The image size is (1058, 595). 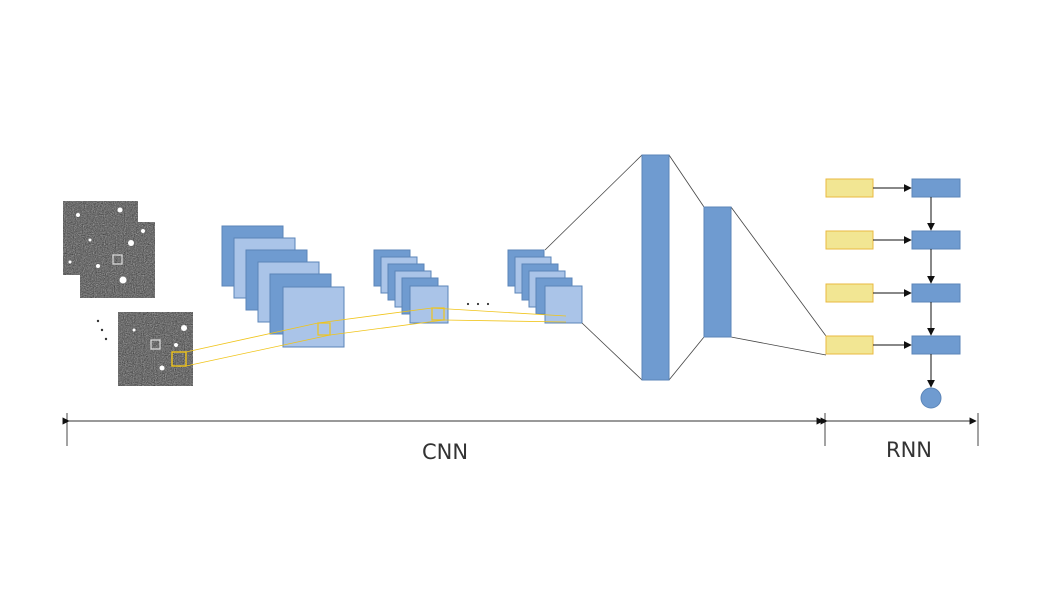 I want to click on rnn-arrows, so click(x=904, y=286).